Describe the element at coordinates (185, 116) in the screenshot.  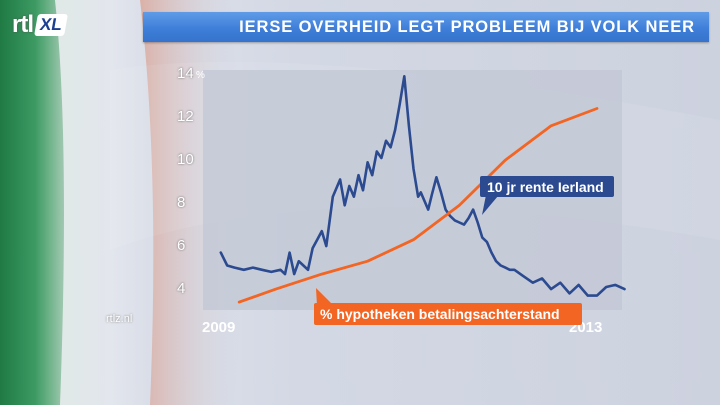
I see `y-tick-label: 12` at that location.